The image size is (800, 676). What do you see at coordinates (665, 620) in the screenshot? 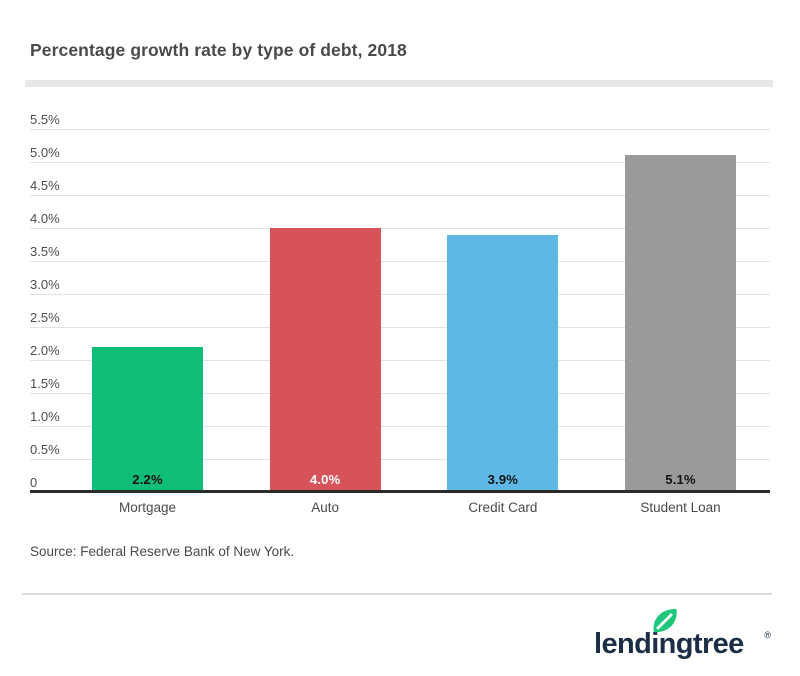
I see `leaf-icon` at bounding box center [665, 620].